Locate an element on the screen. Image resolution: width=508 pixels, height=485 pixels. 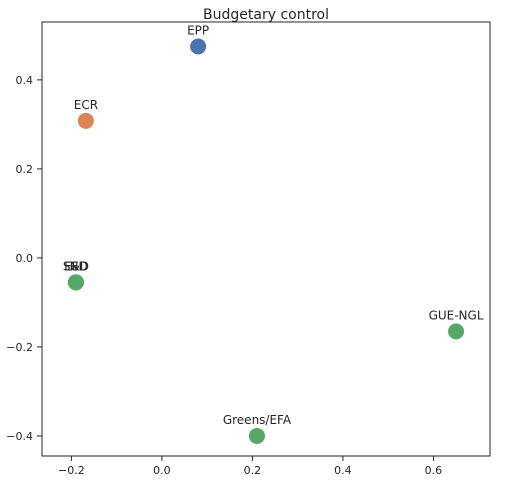
point-label: ECR is located at coordinates (86, 105).